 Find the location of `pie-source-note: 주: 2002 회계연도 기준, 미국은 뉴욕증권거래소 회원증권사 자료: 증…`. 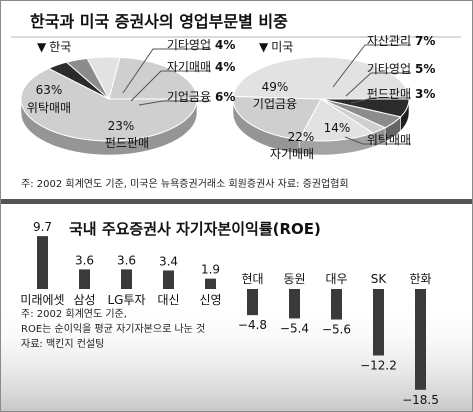

pie-source-note: 주: 2002 회계연도 기준, 미국은 뉴욕증권거래소 회원증권사 자료: 증… is located at coordinates (185, 183).